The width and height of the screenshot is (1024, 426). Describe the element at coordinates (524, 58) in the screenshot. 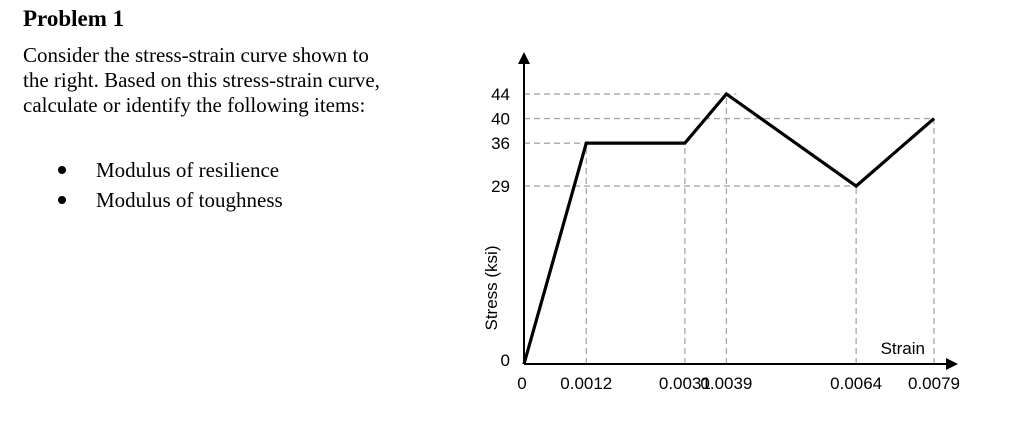

I see `y-axis-arrow-icon` at that location.